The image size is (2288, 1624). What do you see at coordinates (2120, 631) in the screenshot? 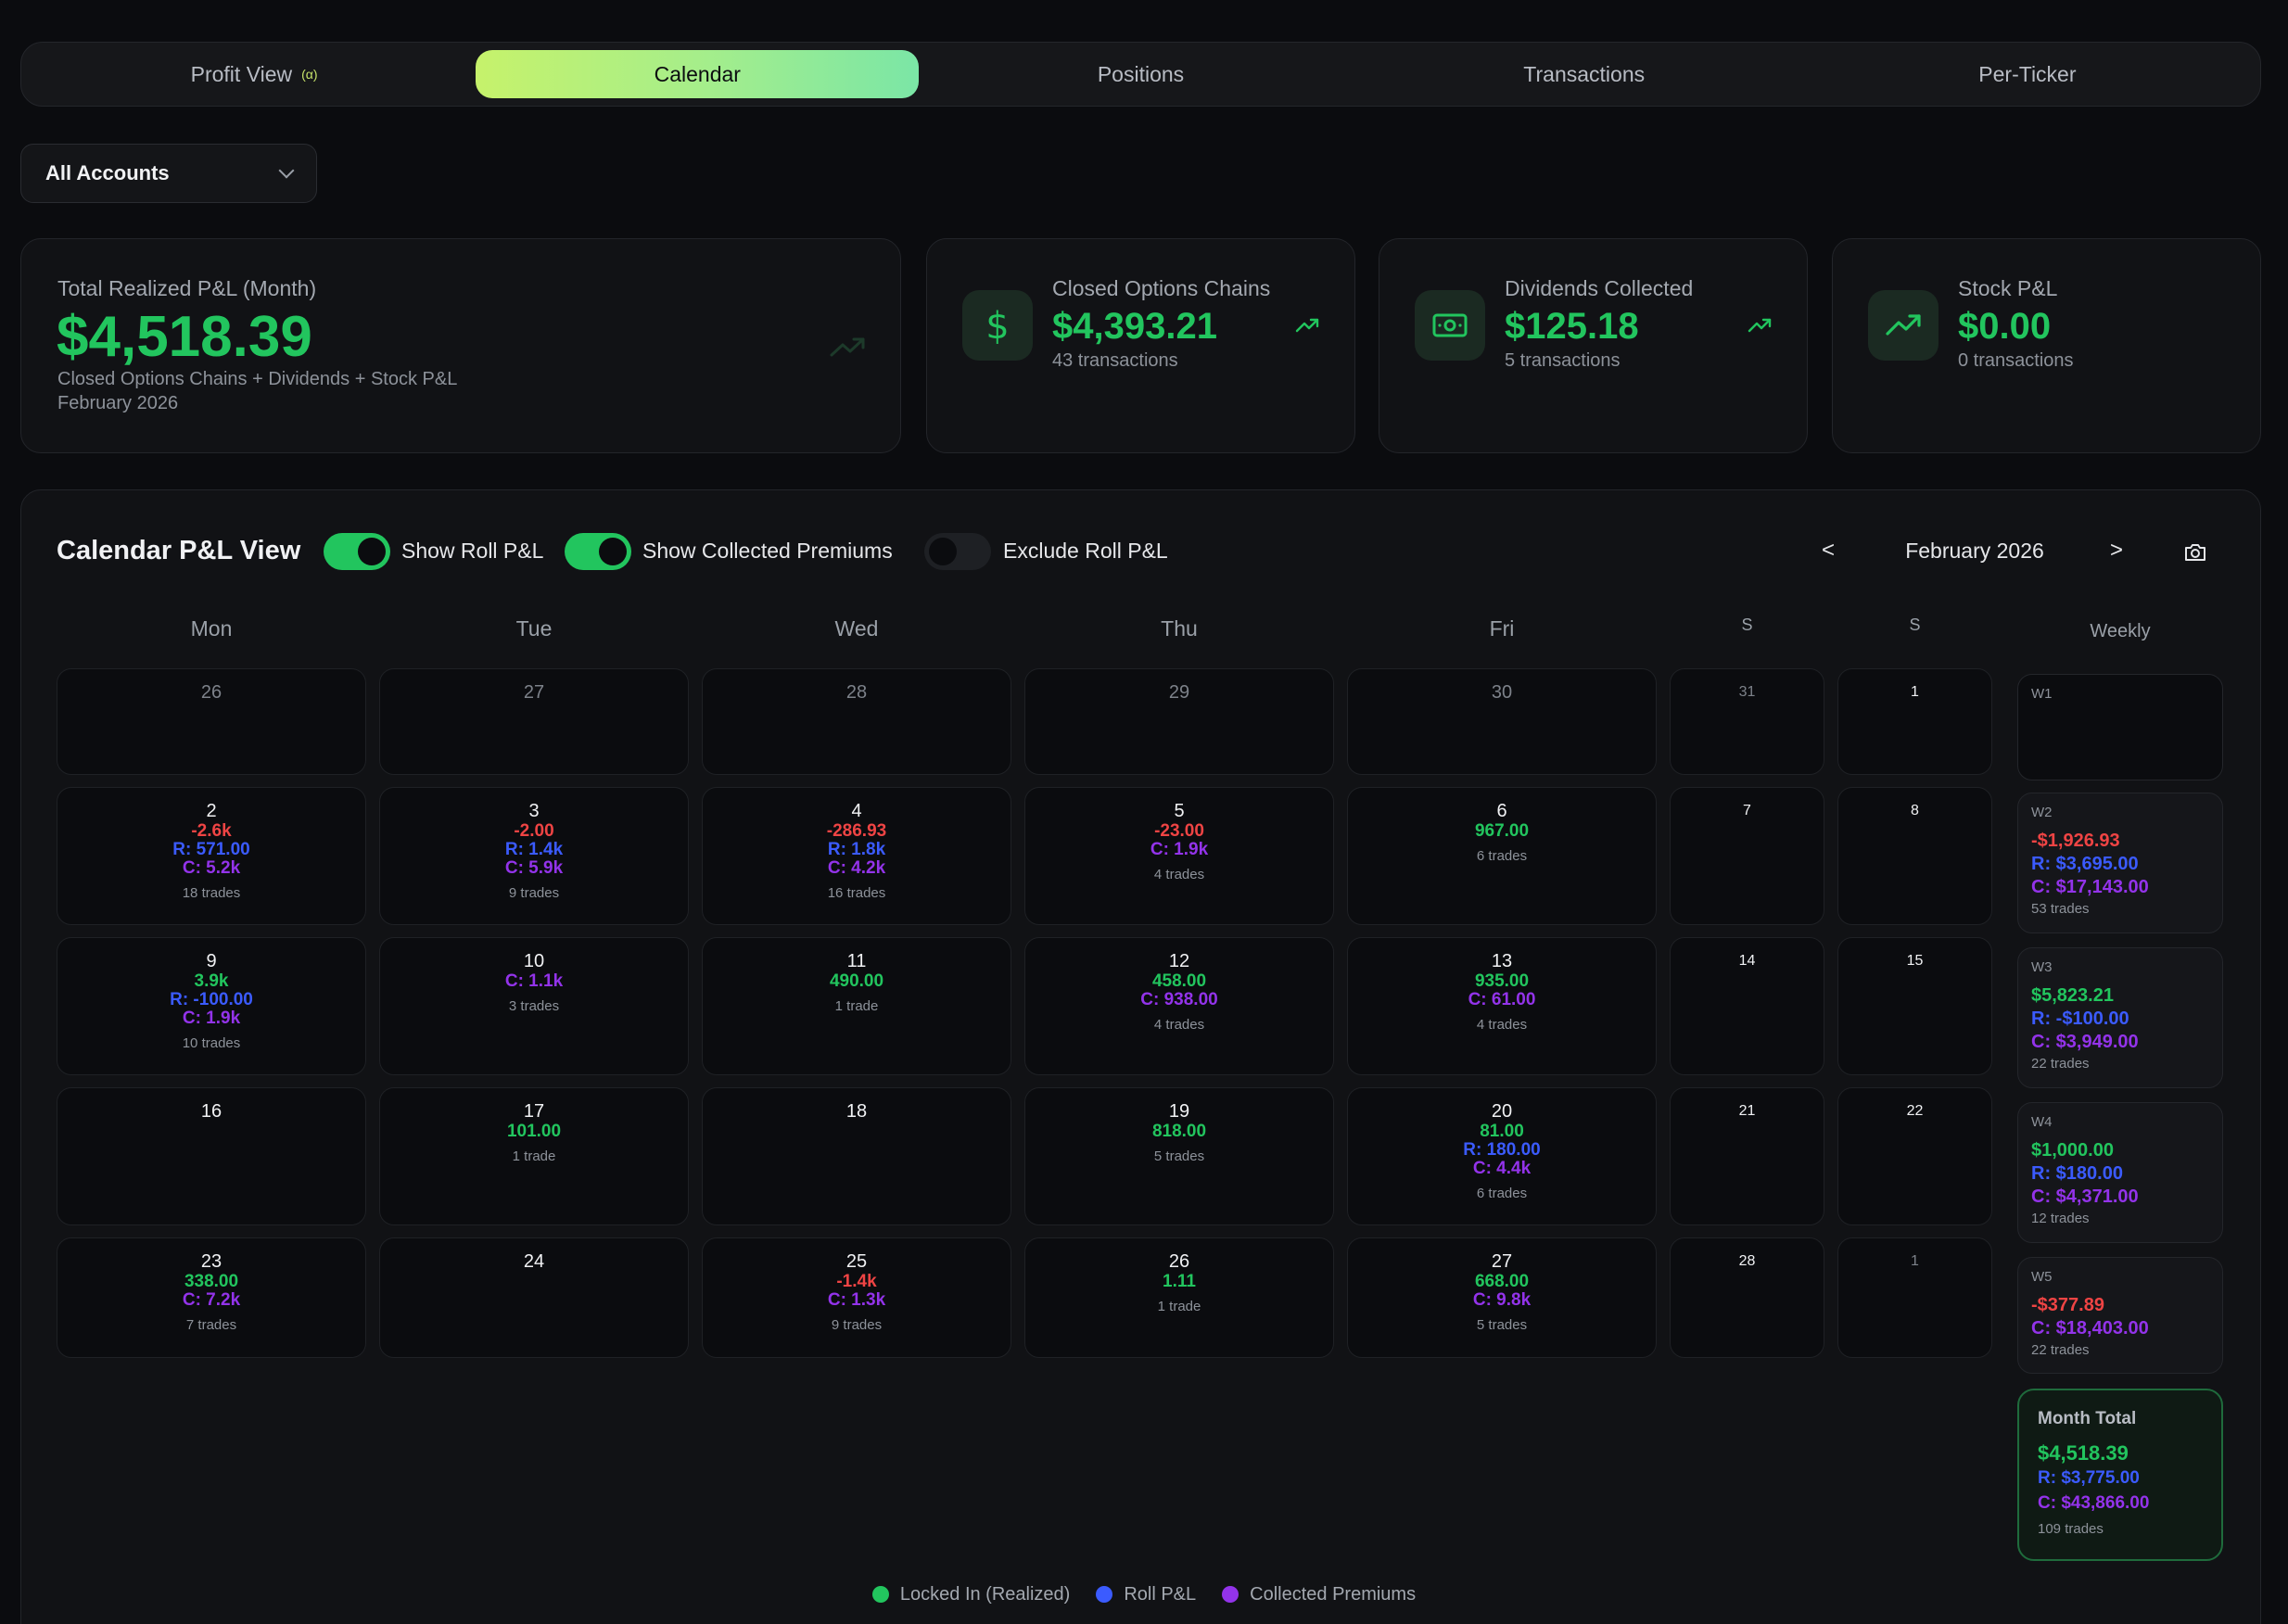
I see `dow-weekly: Weekly` at bounding box center [2120, 631].